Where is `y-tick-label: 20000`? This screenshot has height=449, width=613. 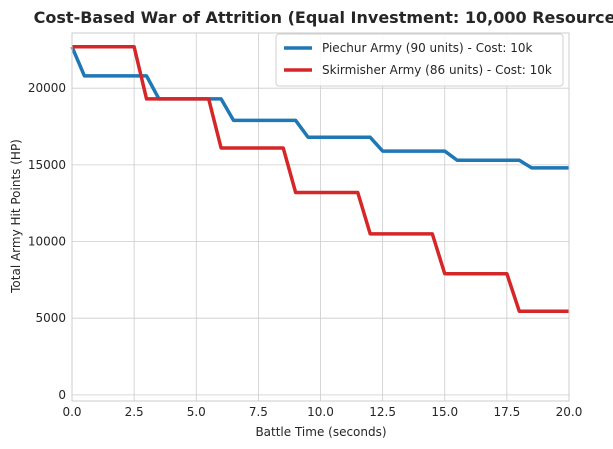 y-tick-label: 20000 is located at coordinates (47, 88).